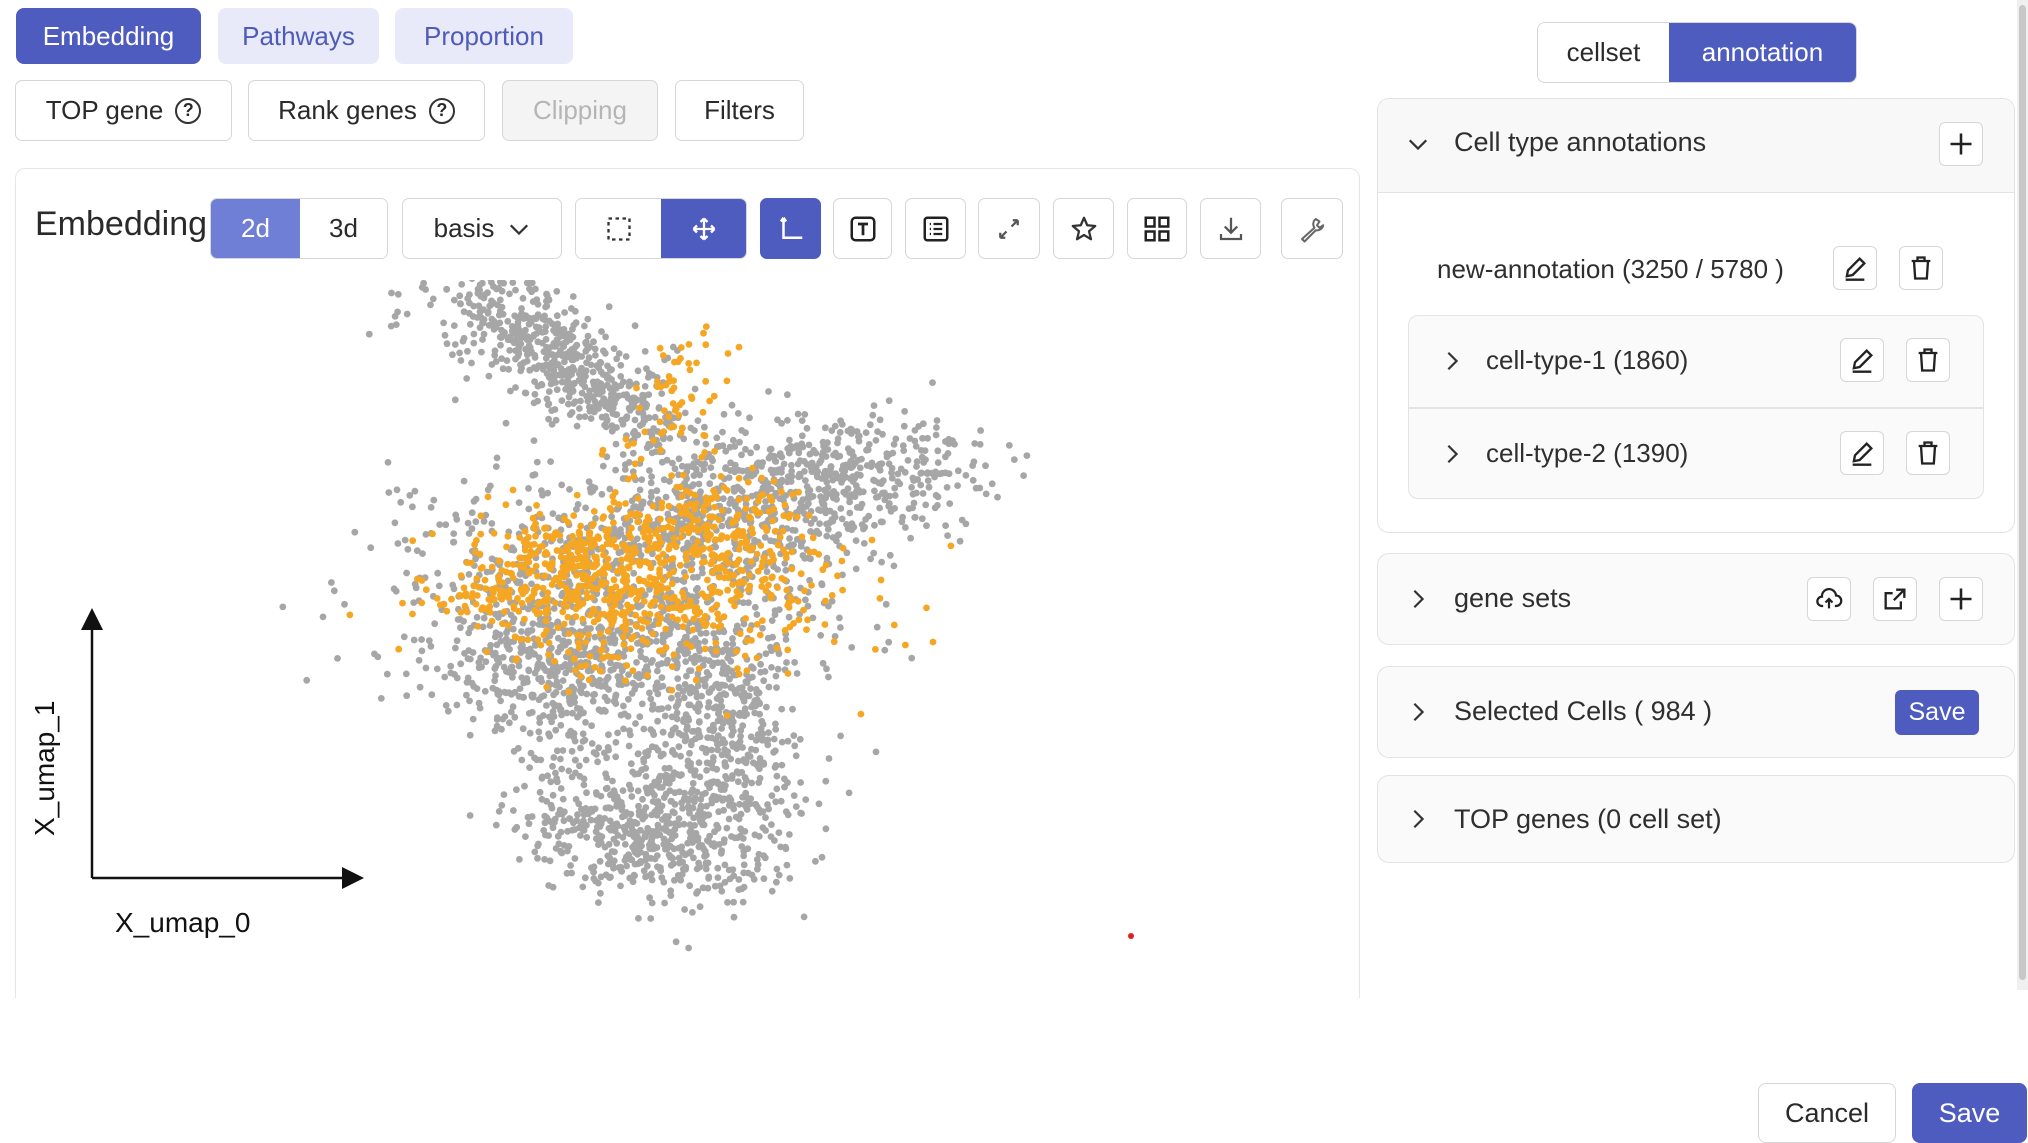  Describe the element at coordinates (298, 36) in the screenshot. I see `tab-pathways: Pathways` at that location.